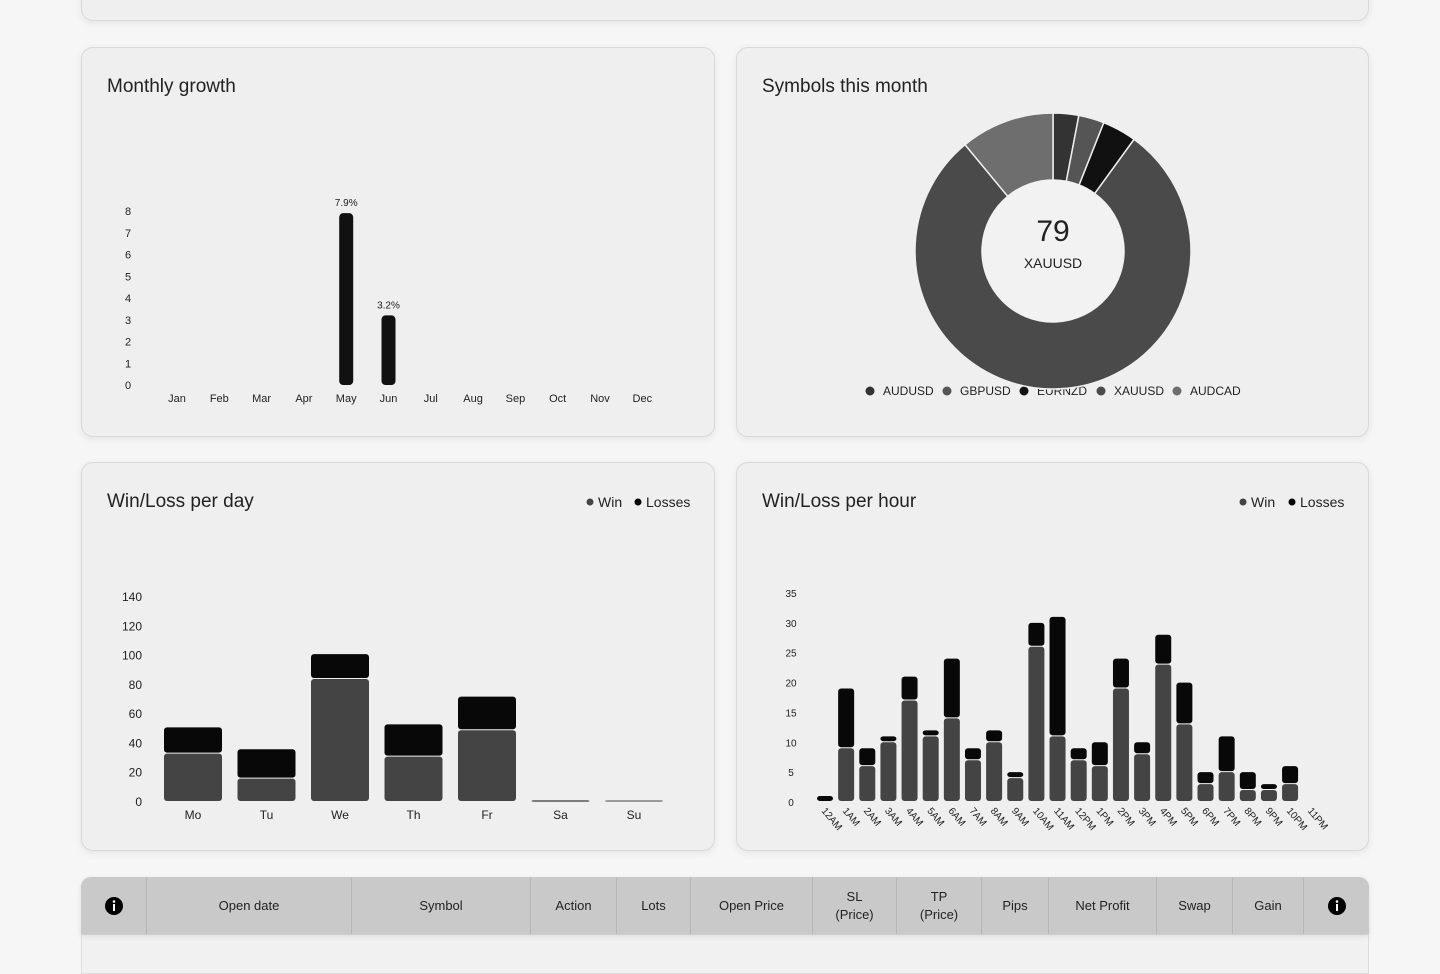  I want to click on x-tick-label: 4PM, so click(1168, 817).